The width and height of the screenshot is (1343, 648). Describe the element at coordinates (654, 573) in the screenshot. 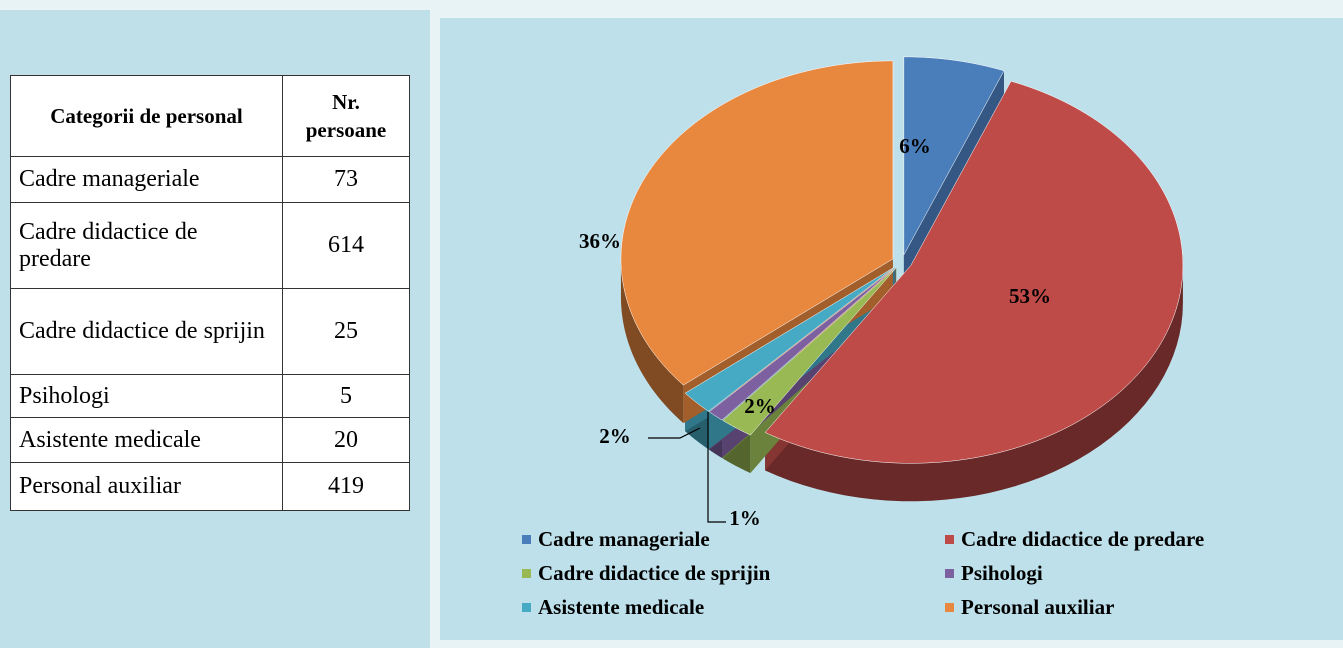

I see `legend-label: Cadre didactice de sprijin` at that location.